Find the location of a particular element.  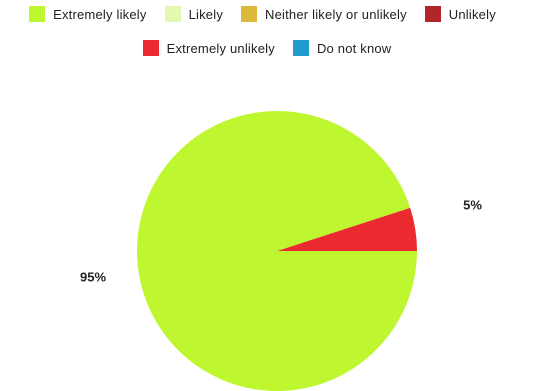

legend-item-likely: Likely is located at coordinates (194, 14).